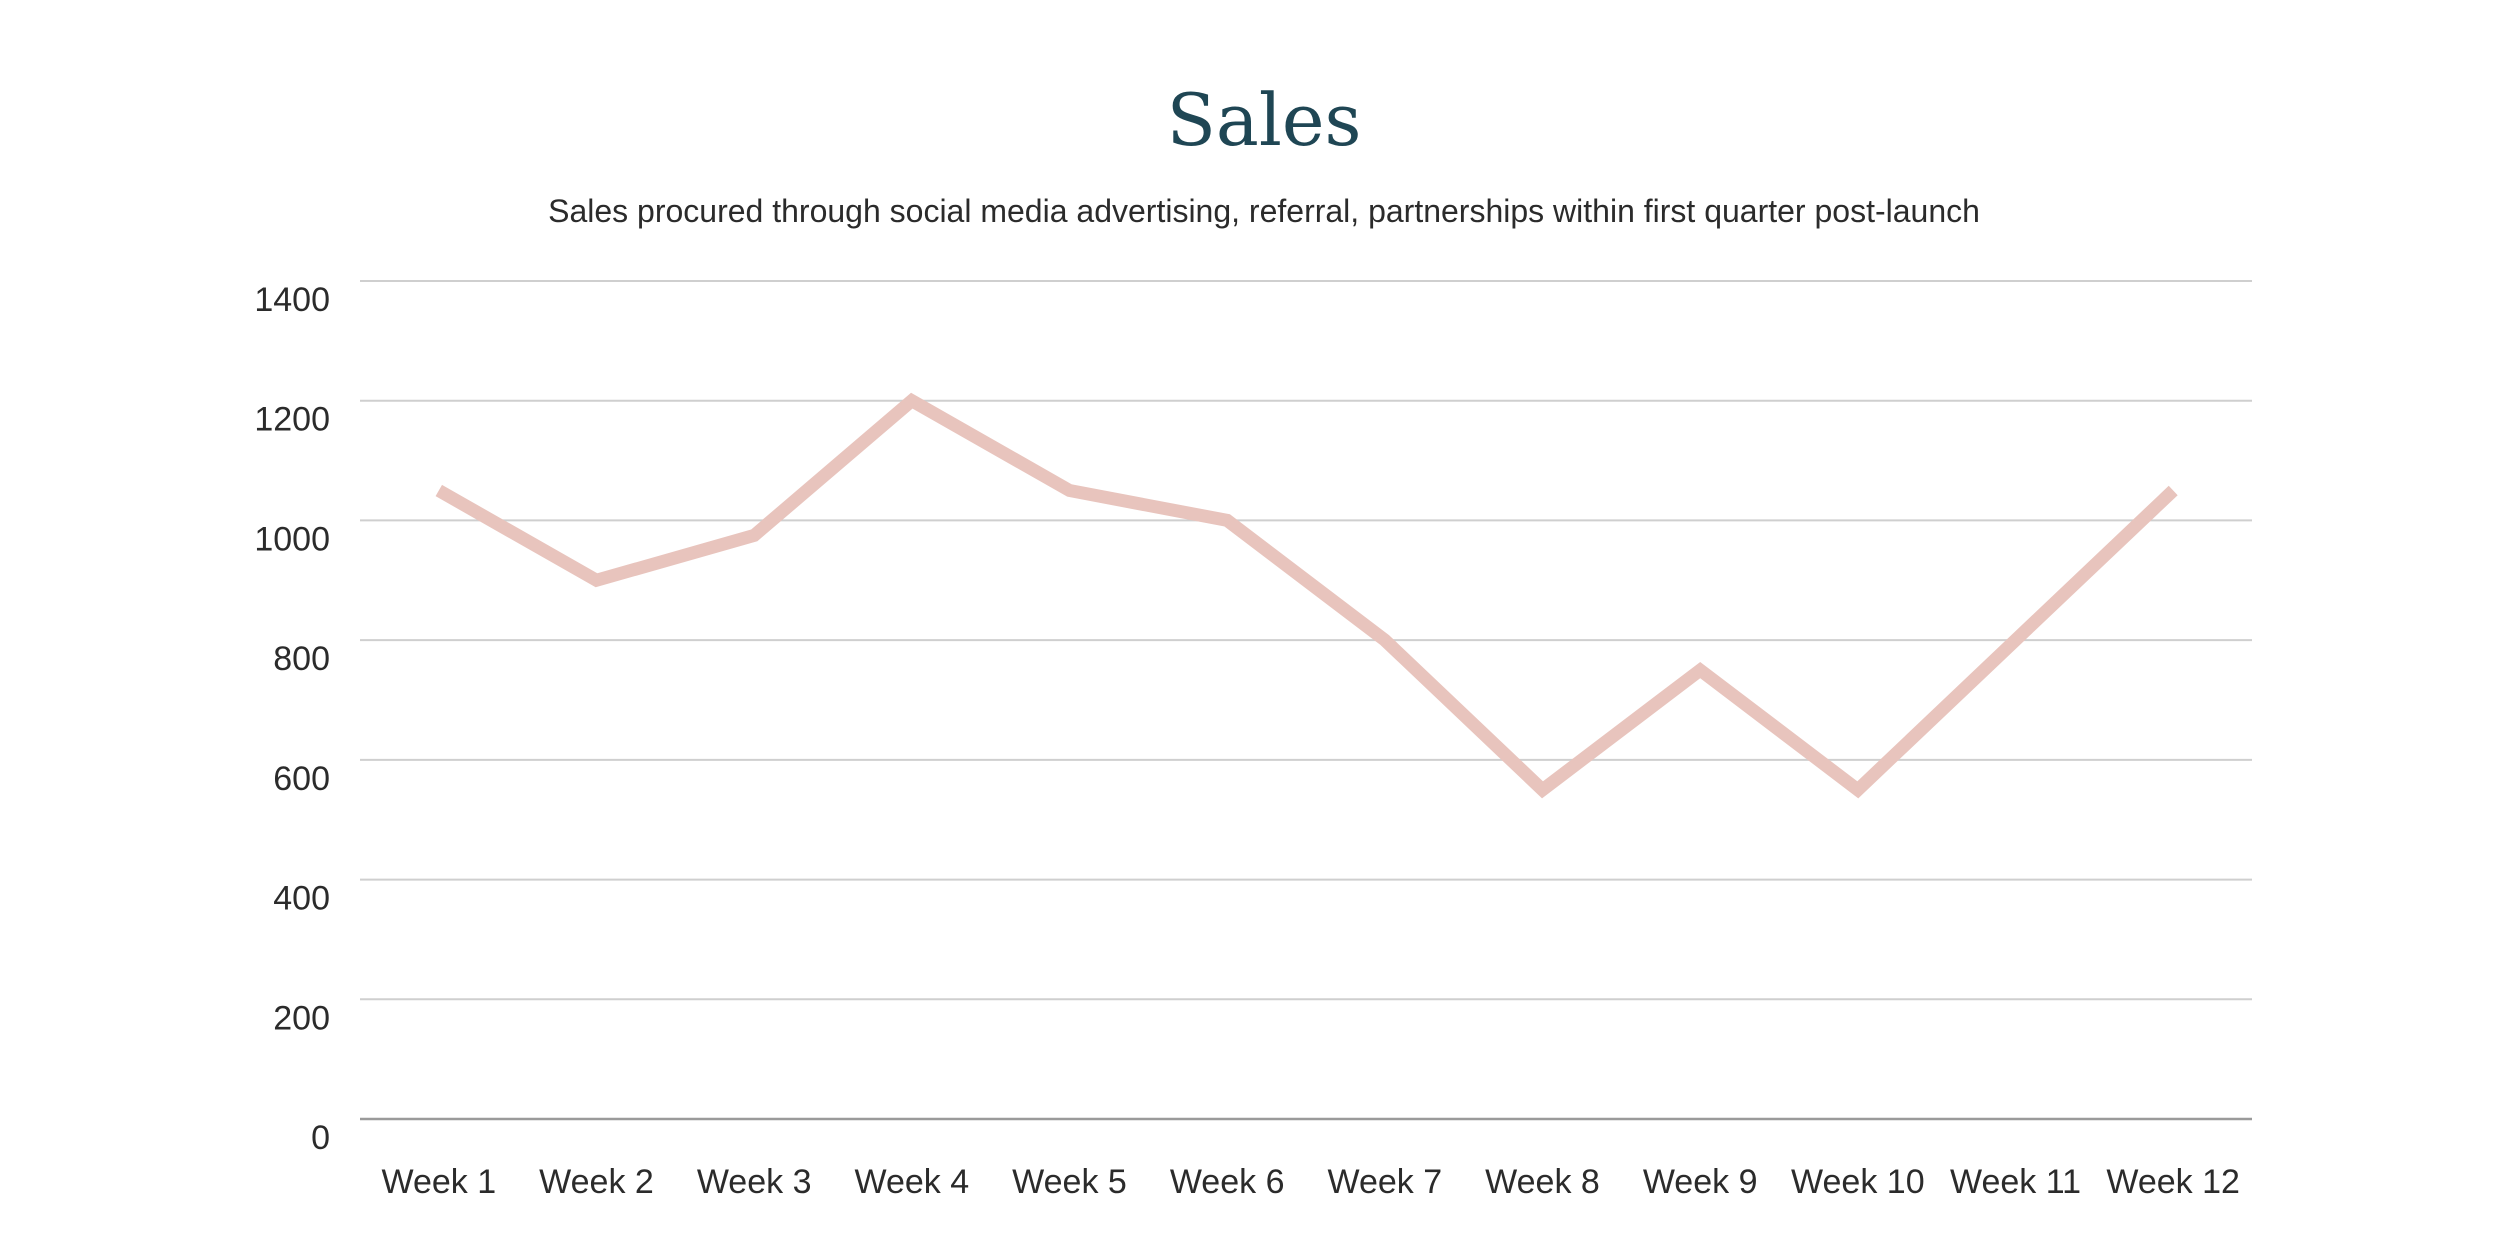 This screenshot has width=2500, height=1250. What do you see at coordinates (292, 300) in the screenshot?
I see `y-tick-label: 1400` at bounding box center [292, 300].